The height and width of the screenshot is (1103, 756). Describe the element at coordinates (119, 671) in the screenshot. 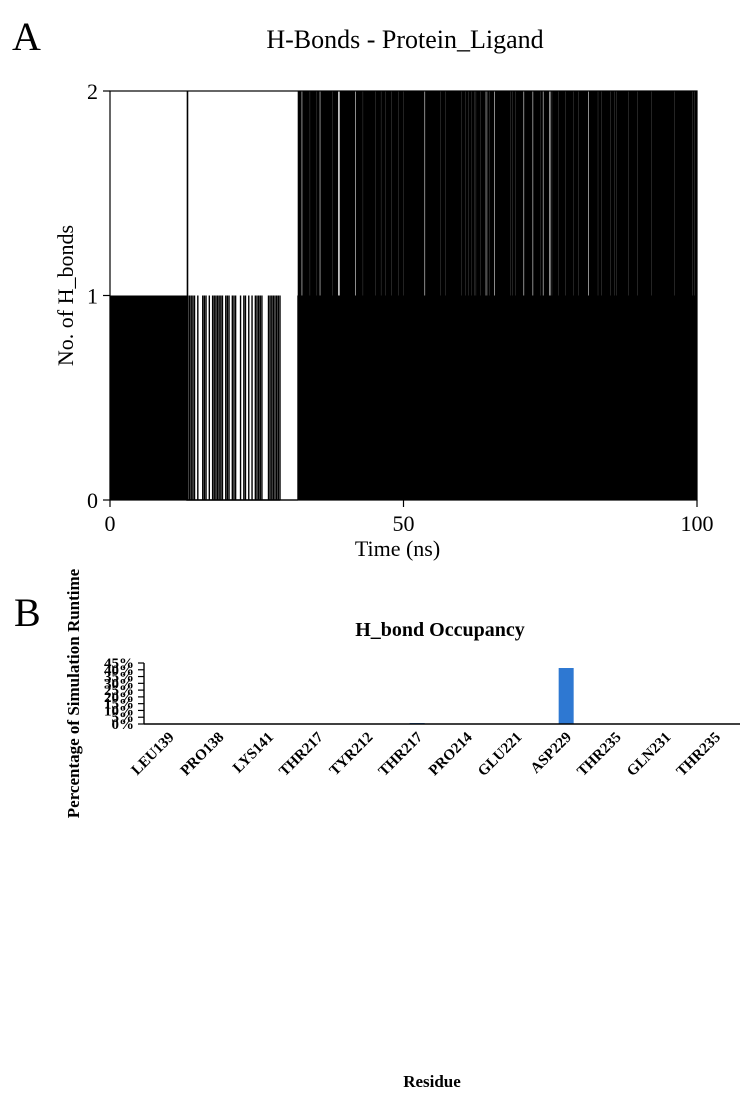

I see `y-tick-label: 40%` at that location.